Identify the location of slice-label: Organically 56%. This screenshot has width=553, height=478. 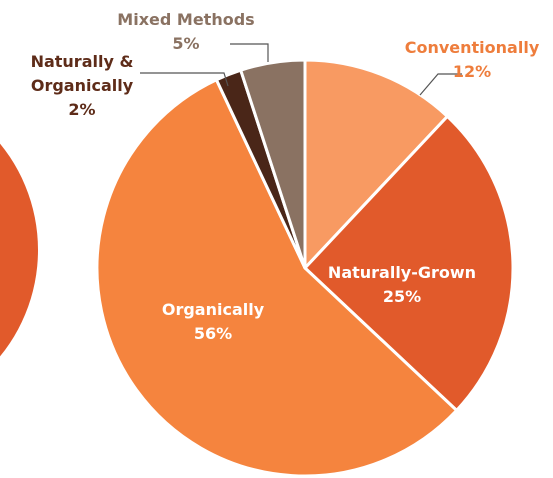
(213, 322).